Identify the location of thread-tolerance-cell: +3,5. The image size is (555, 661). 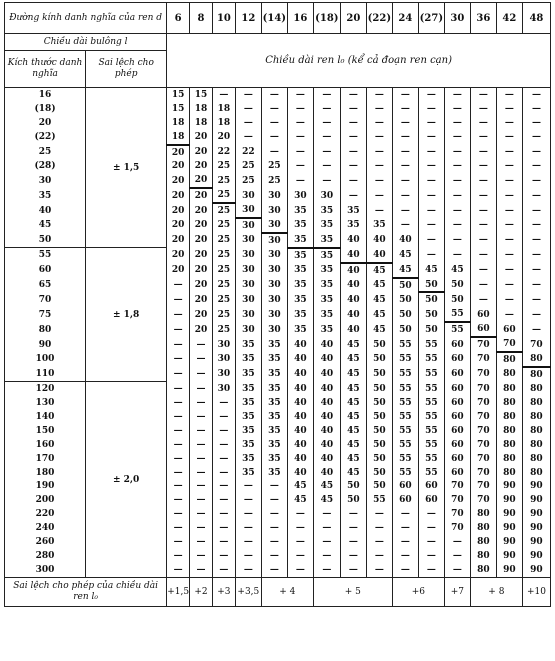
(248, 591).